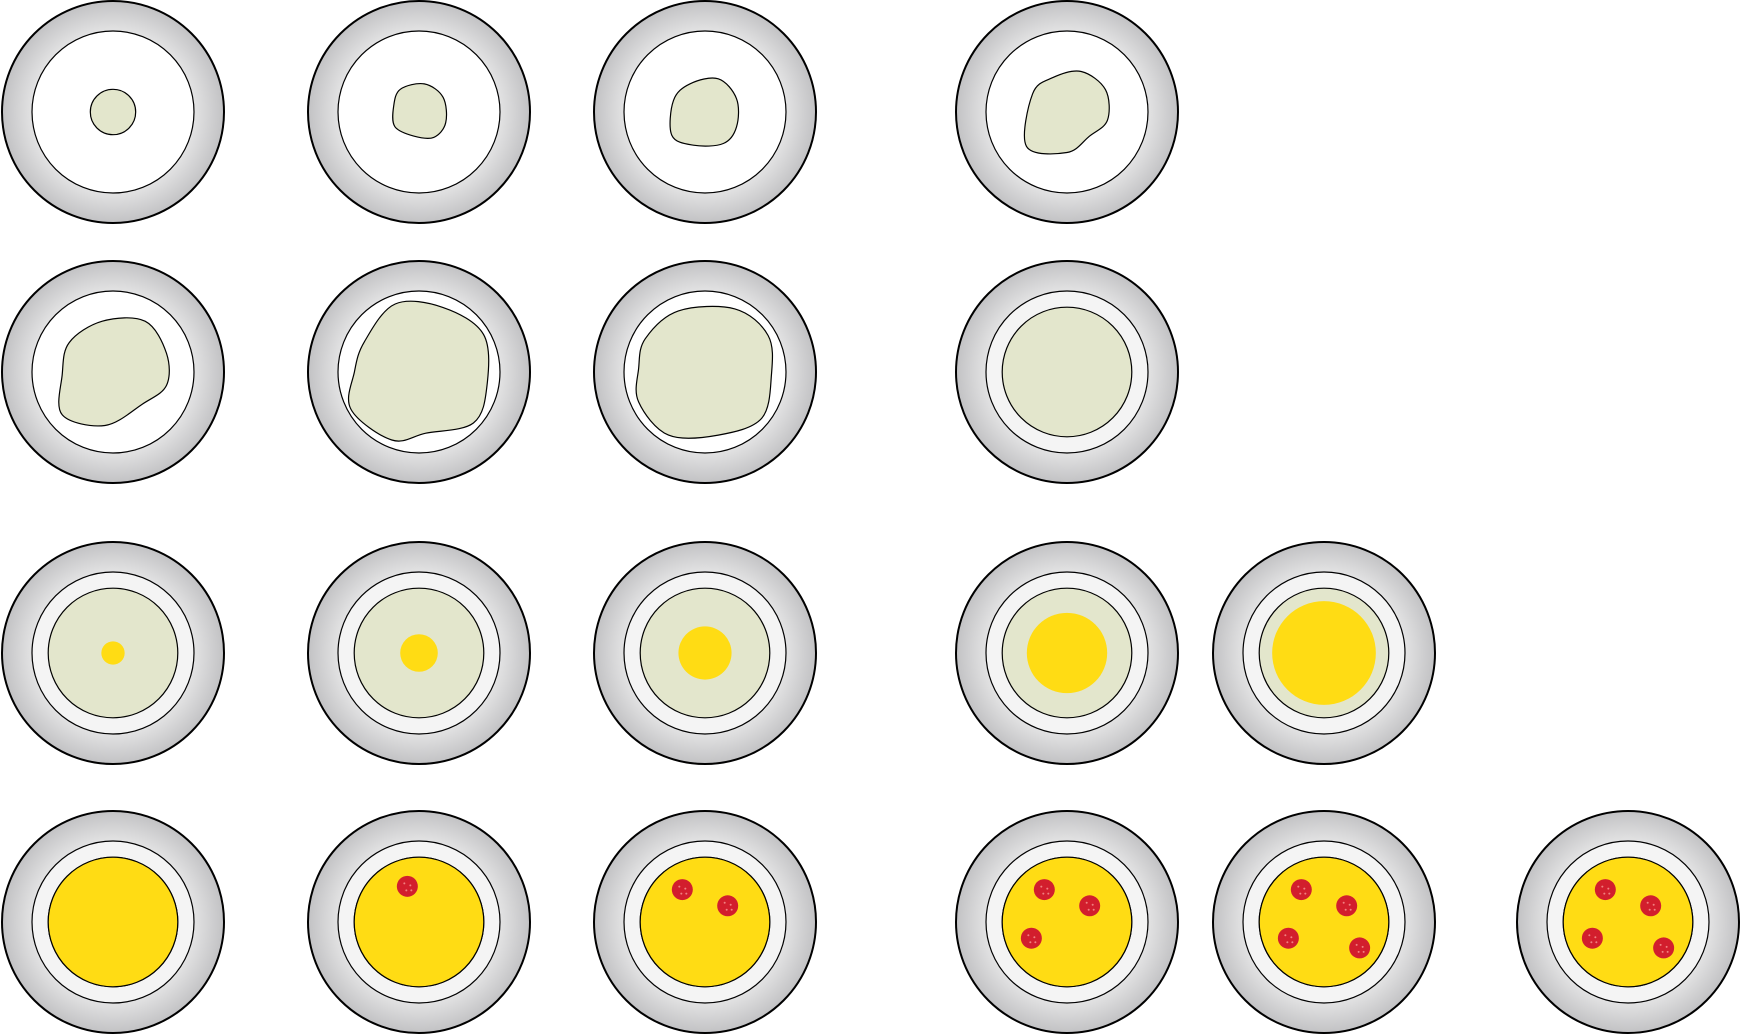  I want to click on plate-r3c2, so click(419, 653).